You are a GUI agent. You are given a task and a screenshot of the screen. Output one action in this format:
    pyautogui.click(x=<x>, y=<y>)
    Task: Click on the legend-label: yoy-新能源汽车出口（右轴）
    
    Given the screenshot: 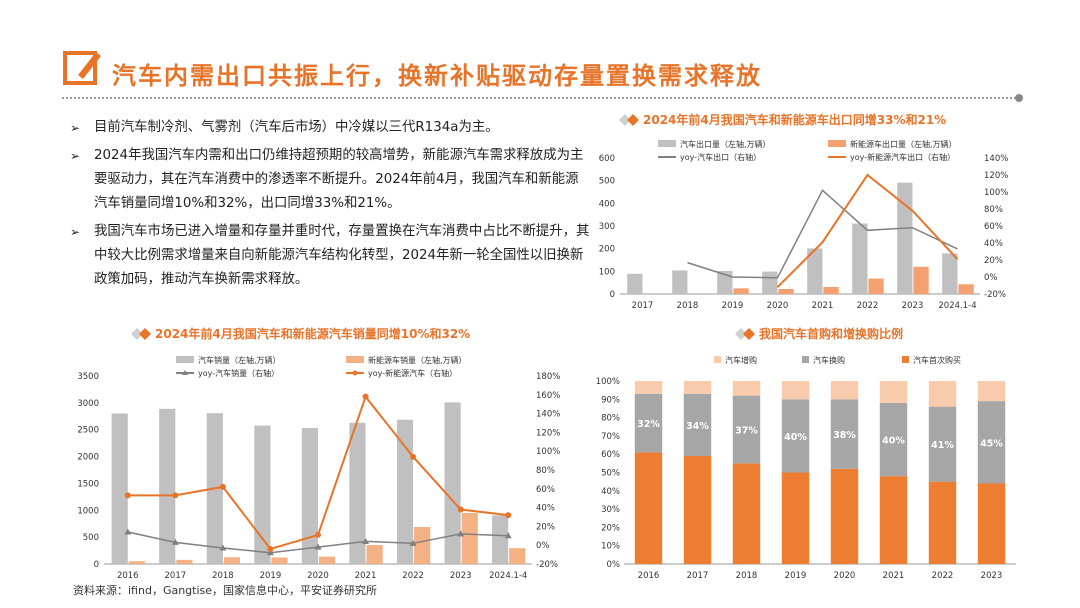 What is the action you would take?
    pyautogui.click(x=902, y=157)
    